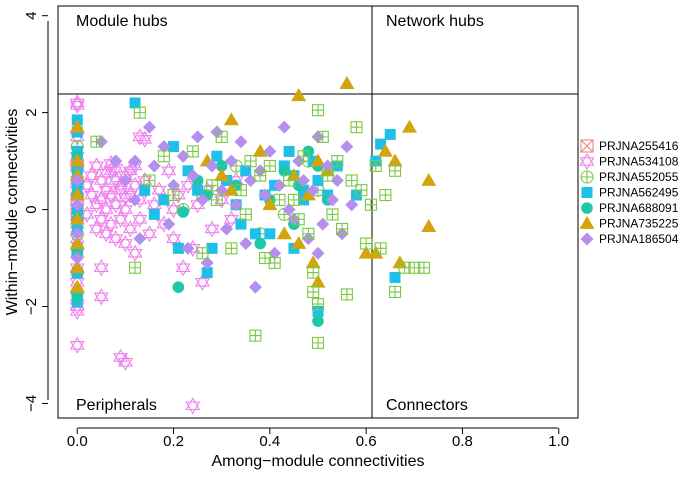 Image resolution: width=690 pixels, height=477 pixels. What do you see at coordinates (31, 306) in the screenshot?
I see `y-tick-label: −2` at bounding box center [31, 306].